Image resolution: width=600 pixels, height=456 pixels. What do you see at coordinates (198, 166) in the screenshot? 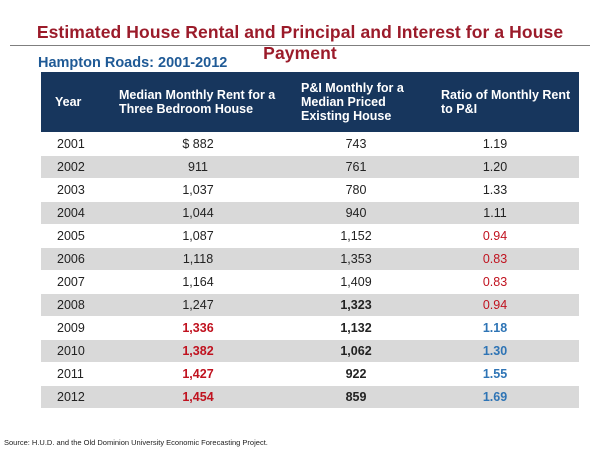
I see `rent-cell: 911` at bounding box center [198, 166].